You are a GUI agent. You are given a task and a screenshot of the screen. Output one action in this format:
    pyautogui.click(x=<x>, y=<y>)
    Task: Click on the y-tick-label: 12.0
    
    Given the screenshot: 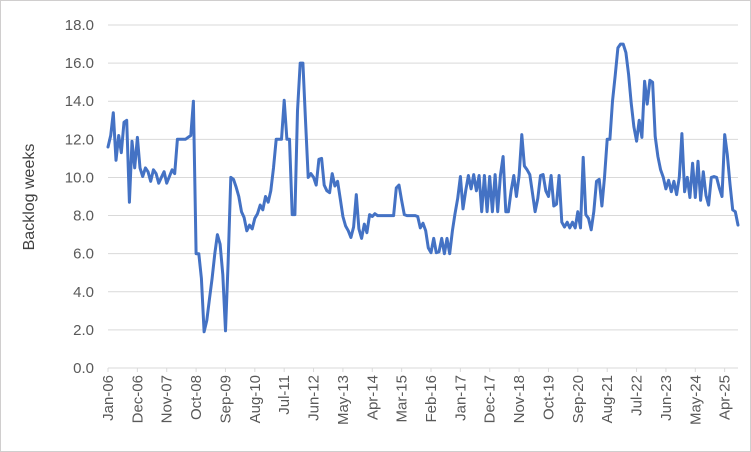 What is the action you would take?
    pyautogui.click(x=79, y=139)
    